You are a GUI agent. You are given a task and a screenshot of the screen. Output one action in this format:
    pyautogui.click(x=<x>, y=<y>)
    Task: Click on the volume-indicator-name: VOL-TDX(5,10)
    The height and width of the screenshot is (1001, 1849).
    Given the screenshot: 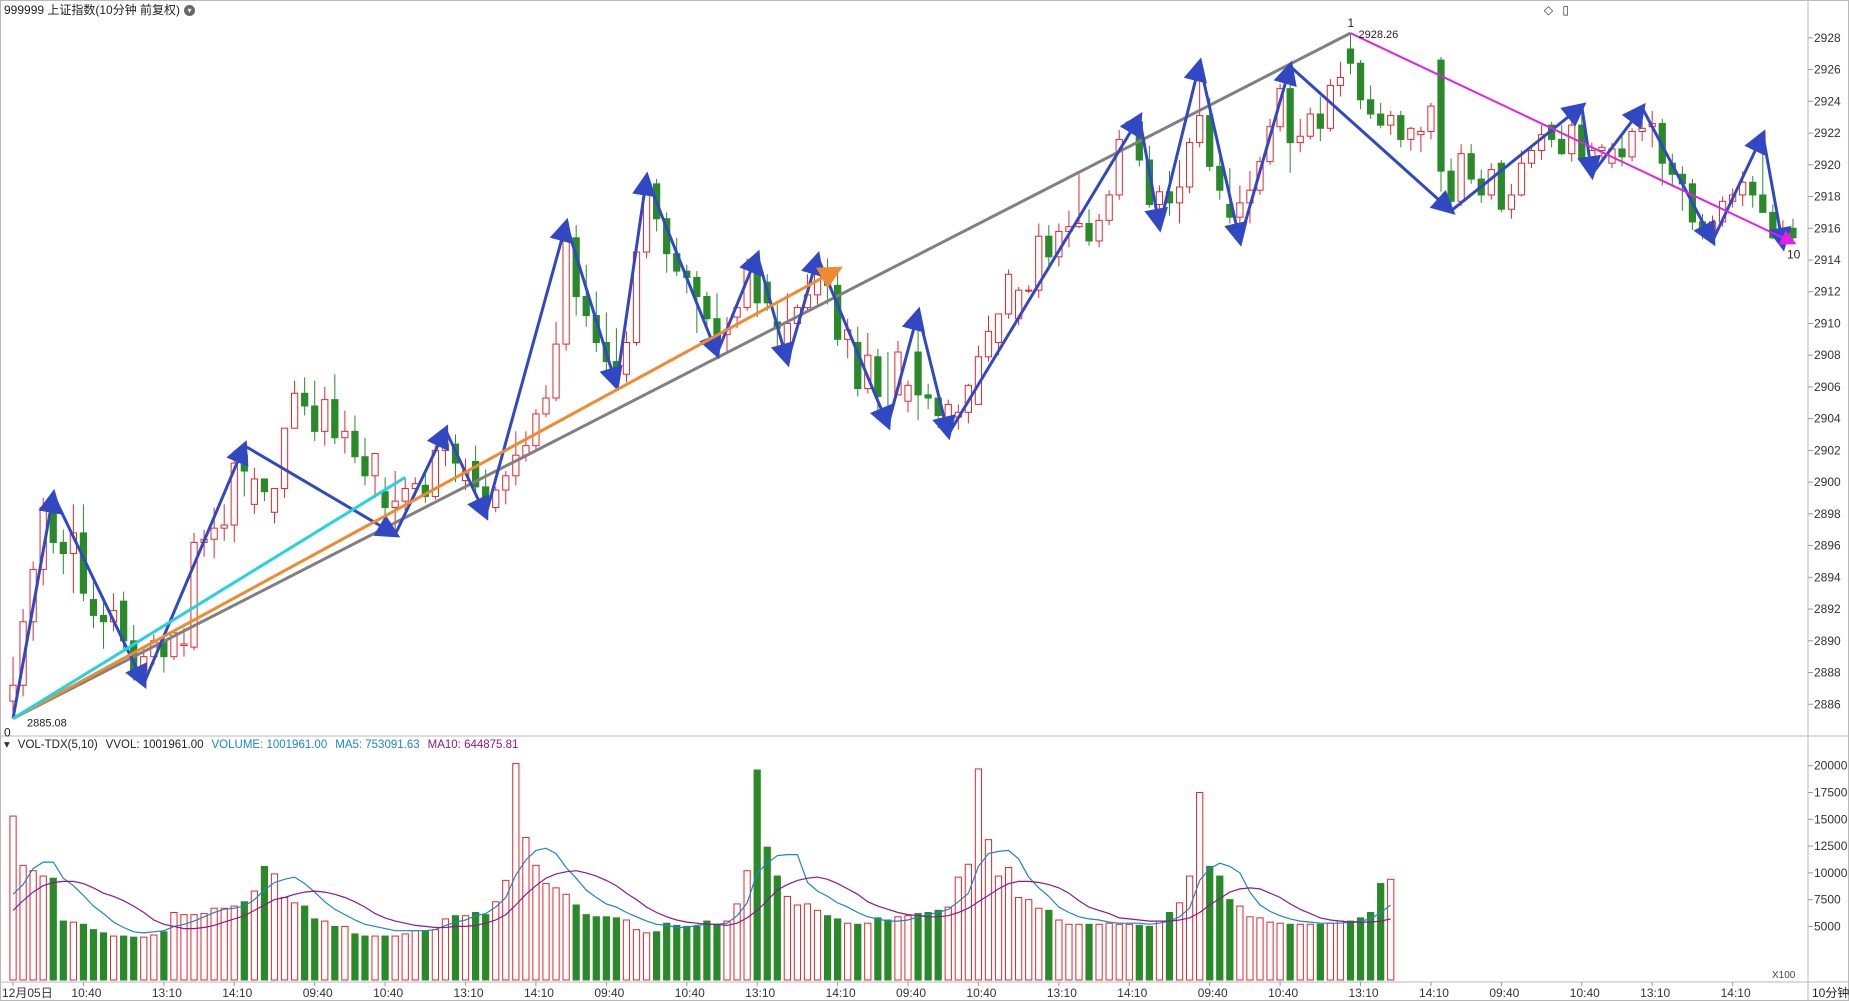 What is the action you would take?
    pyautogui.click(x=57, y=745)
    